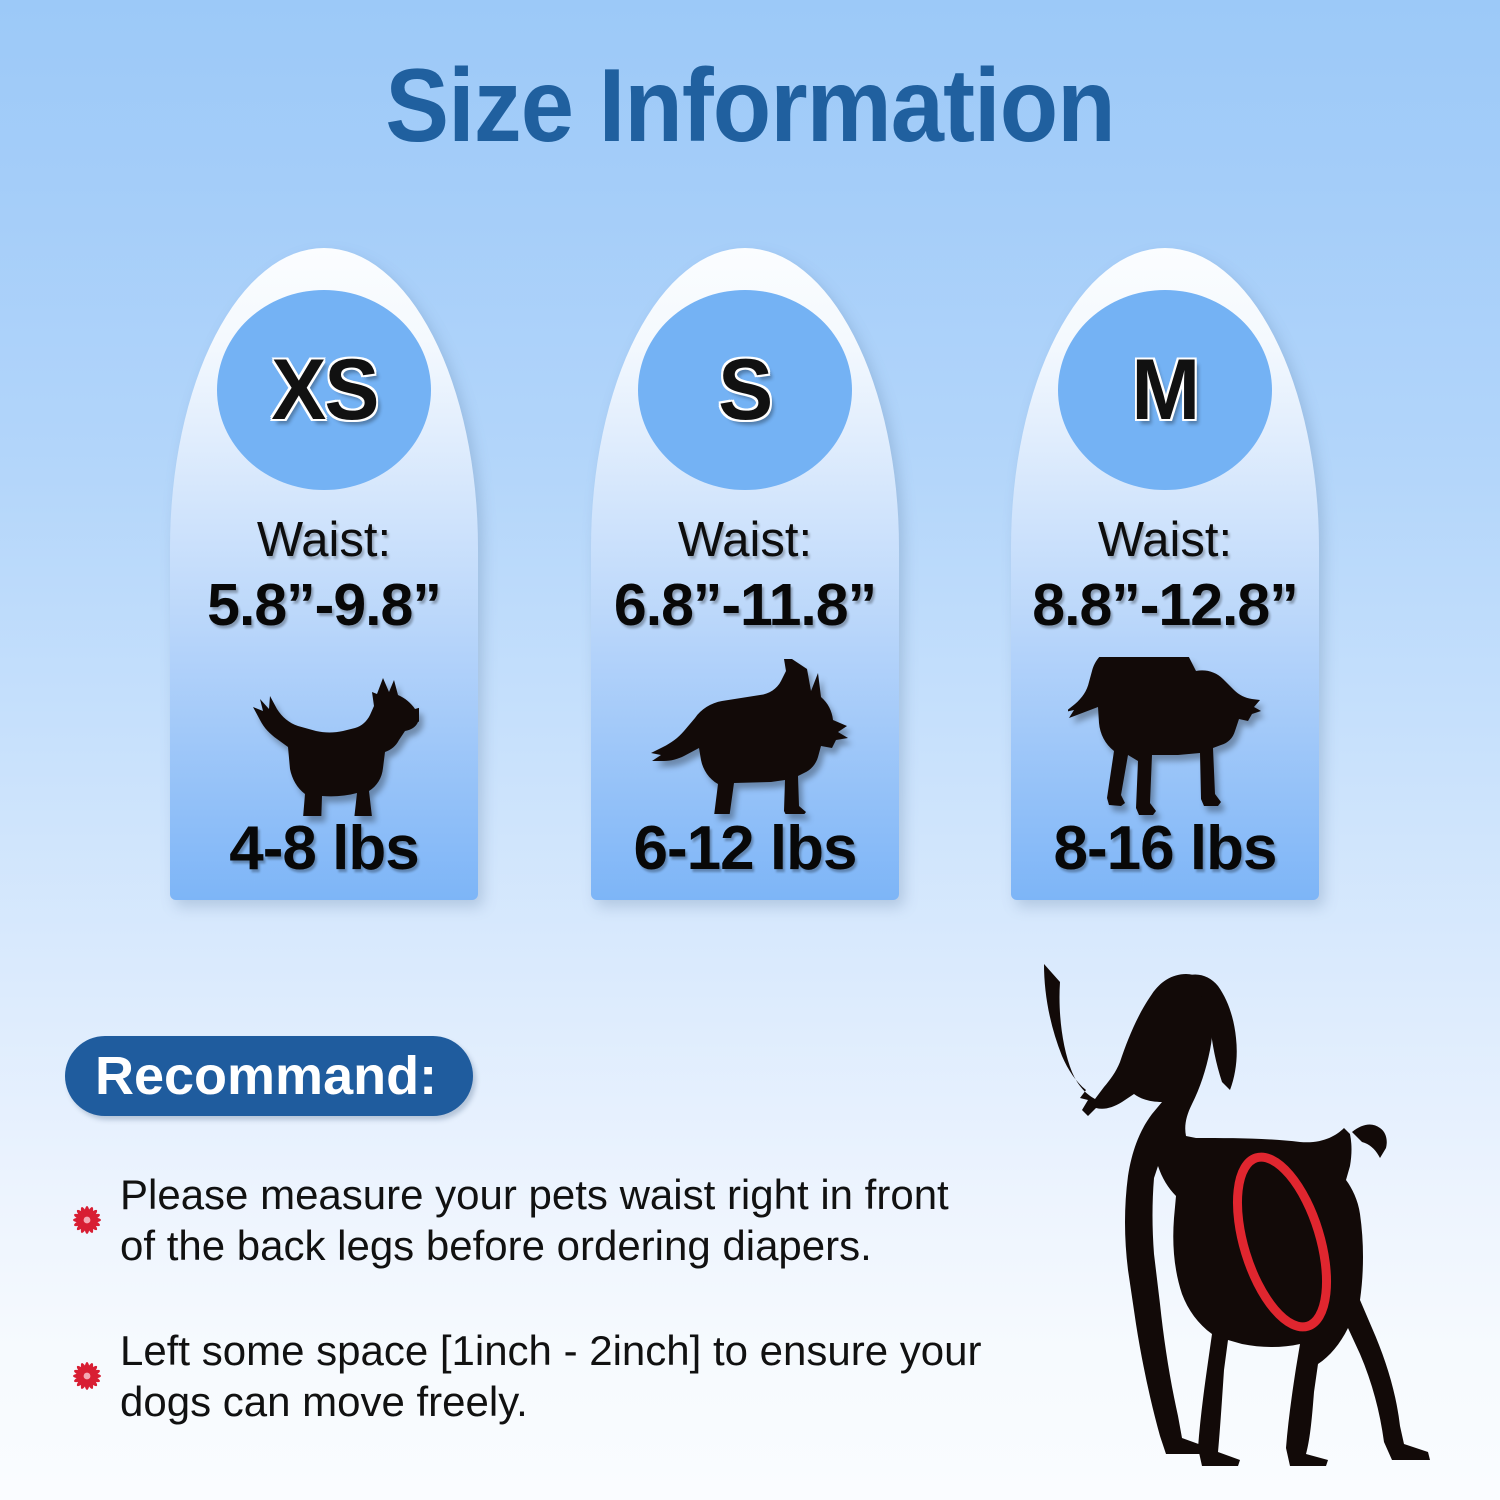 Image resolution: width=1500 pixels, height=1500 pixels. I want to click on chihuahua-silhouette-icon, so click(324, 736).